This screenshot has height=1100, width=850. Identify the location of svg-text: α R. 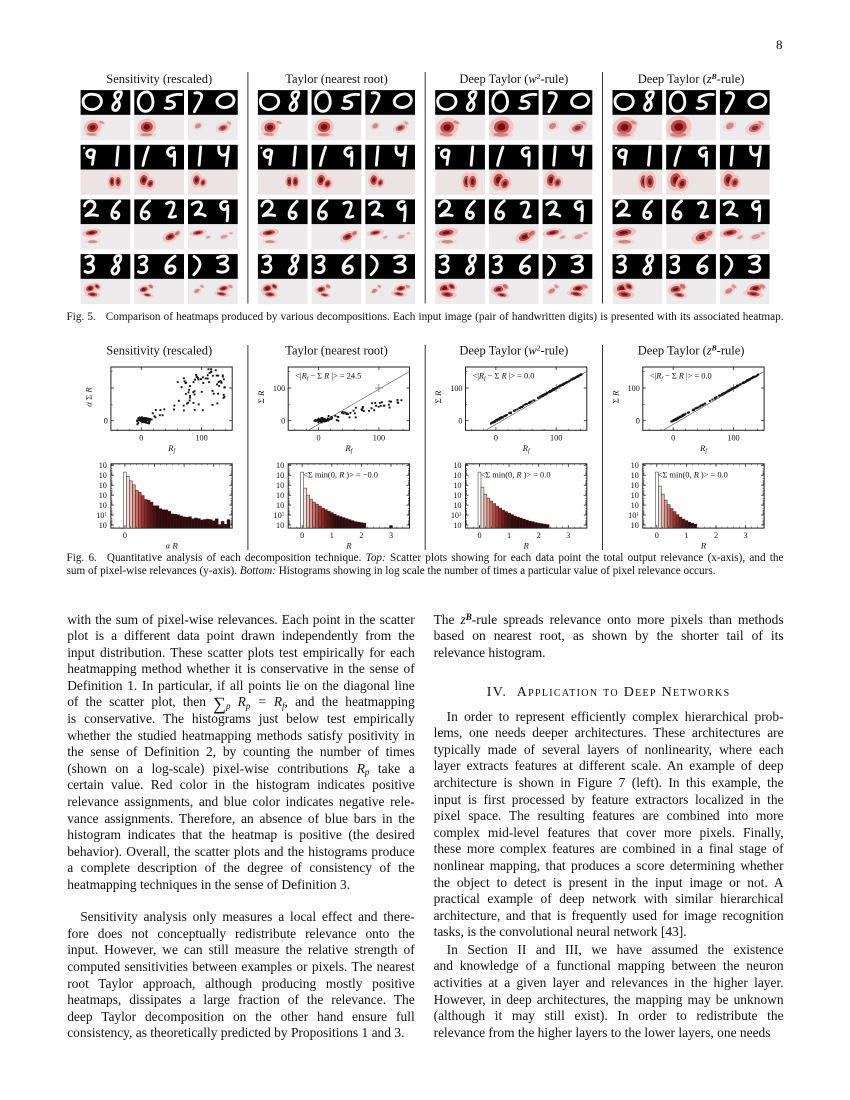
(171, 546).